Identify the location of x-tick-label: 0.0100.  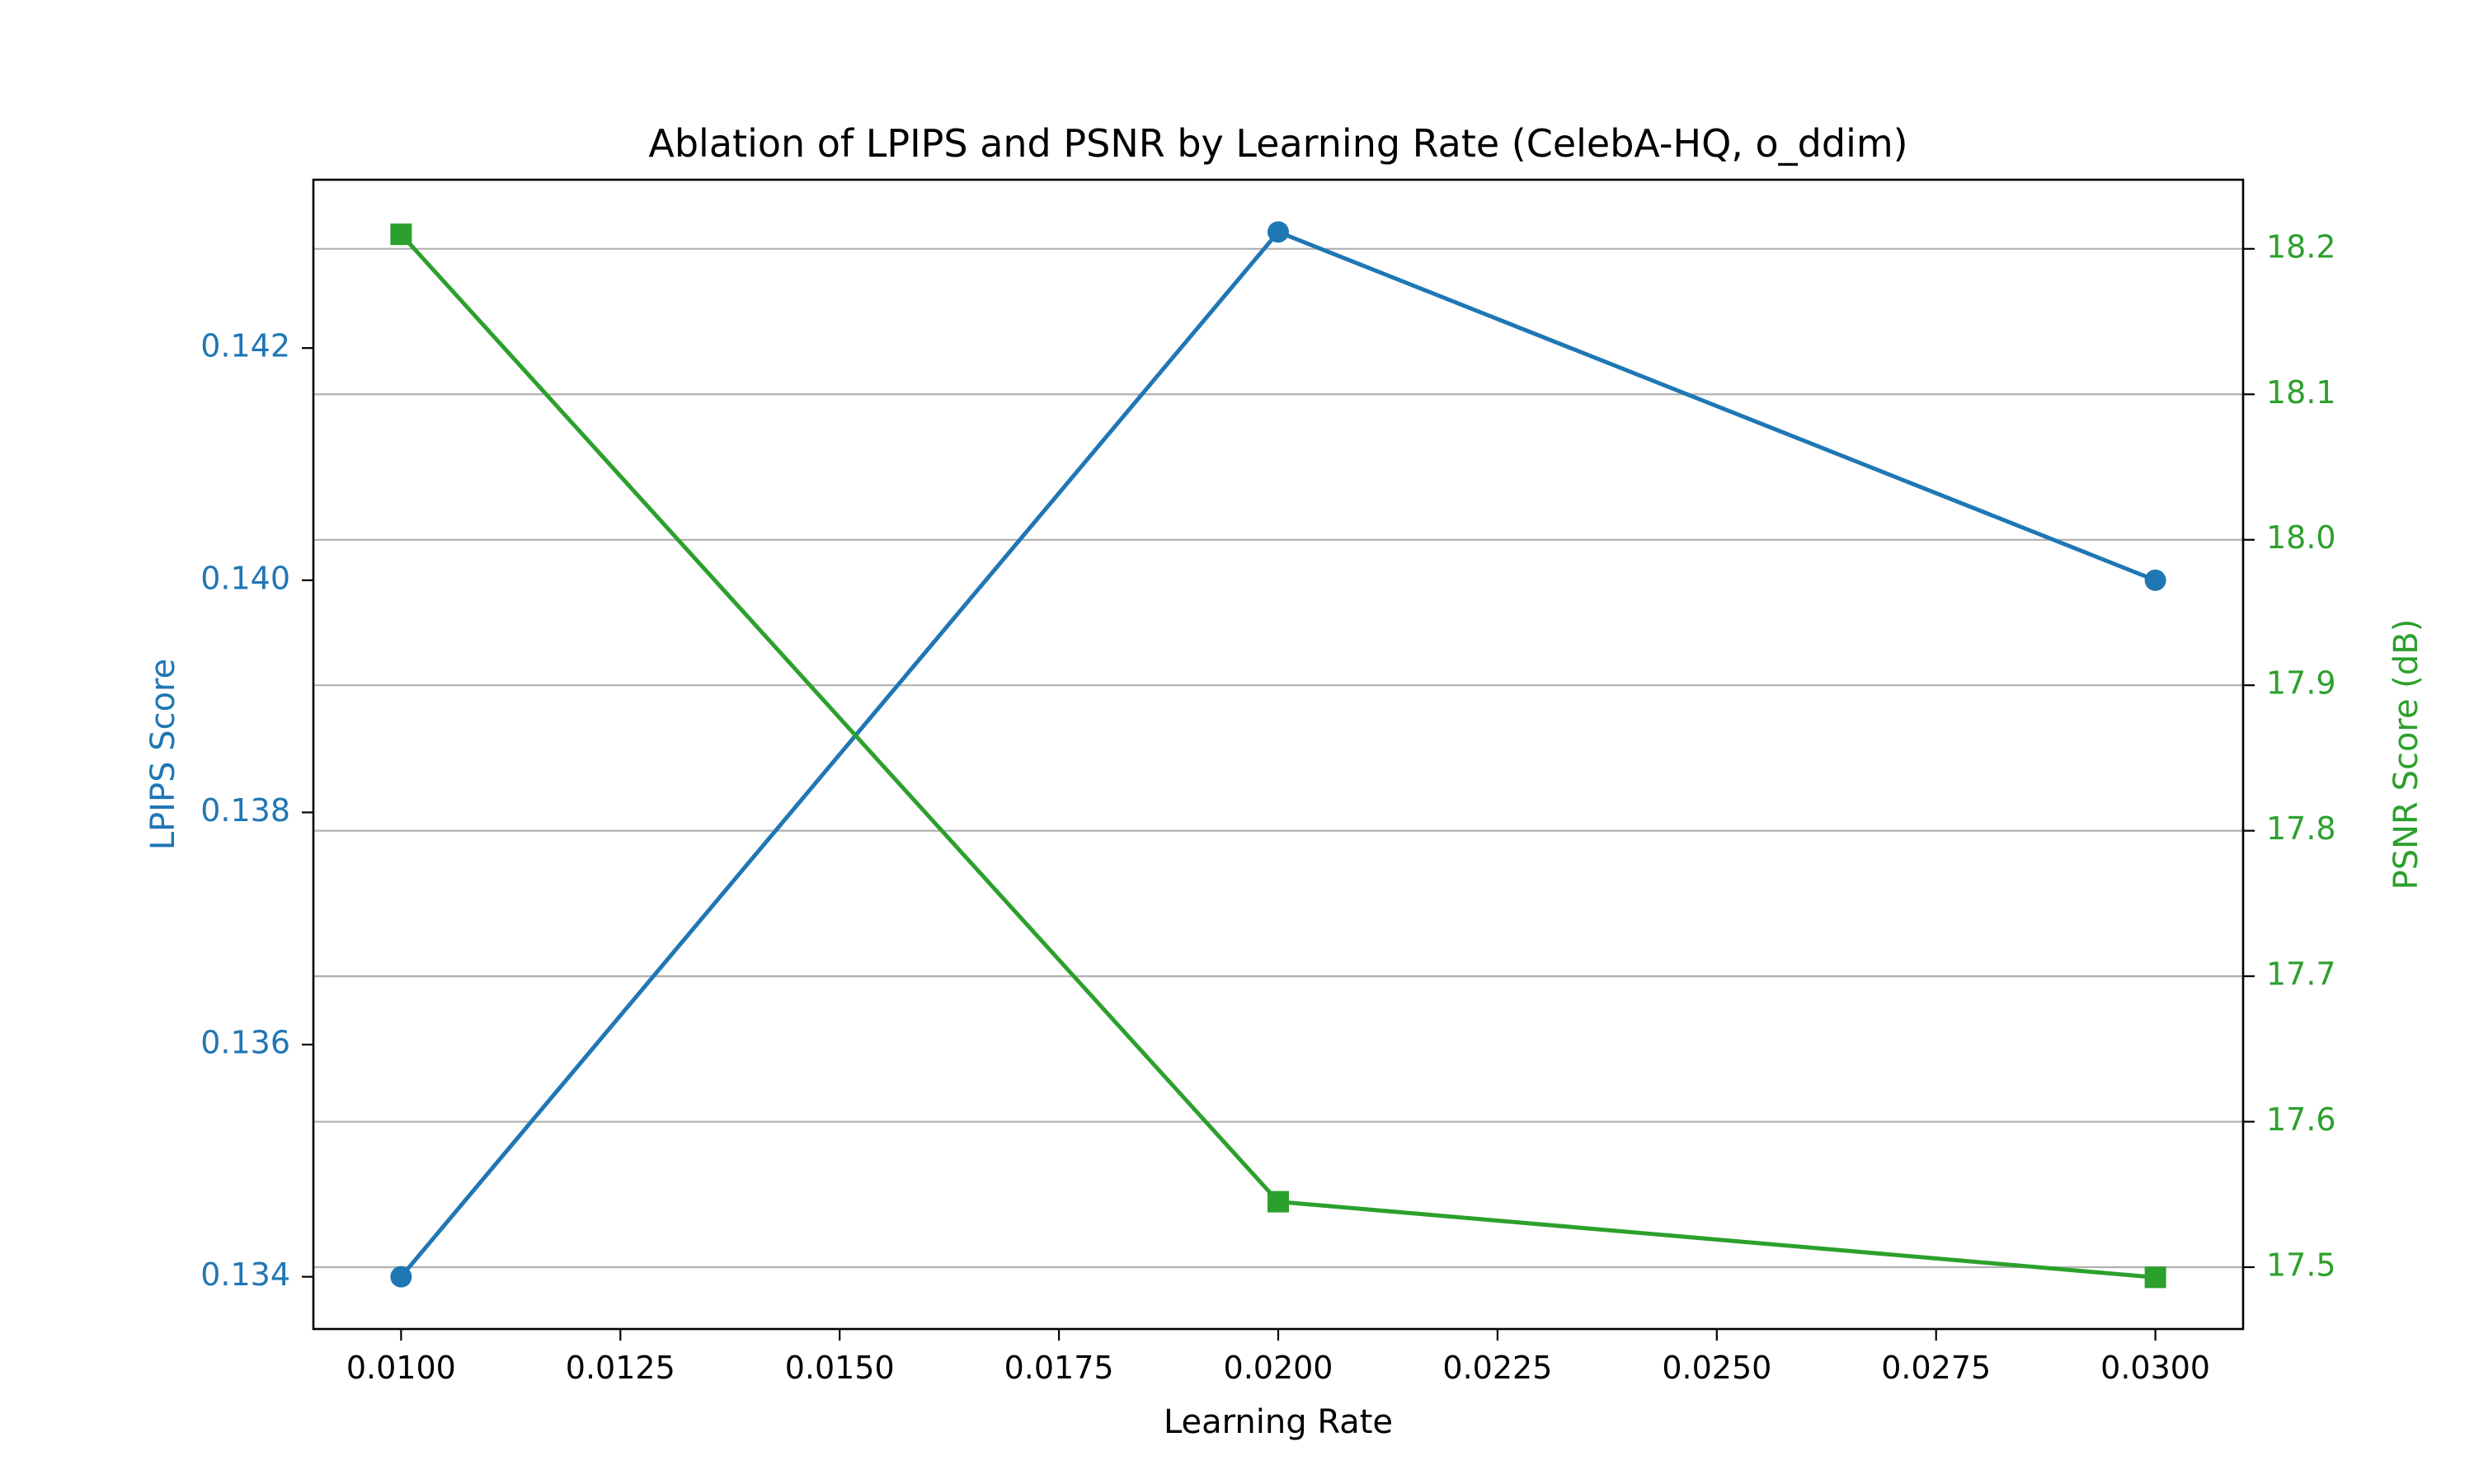
(401, 1368).